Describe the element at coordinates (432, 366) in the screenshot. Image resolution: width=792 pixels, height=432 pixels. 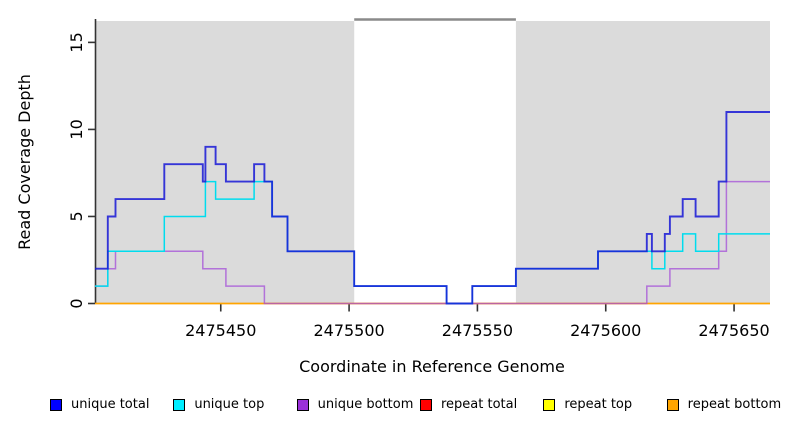
I see `x-axis-label: Coordinate in Reference Genome` at that location.